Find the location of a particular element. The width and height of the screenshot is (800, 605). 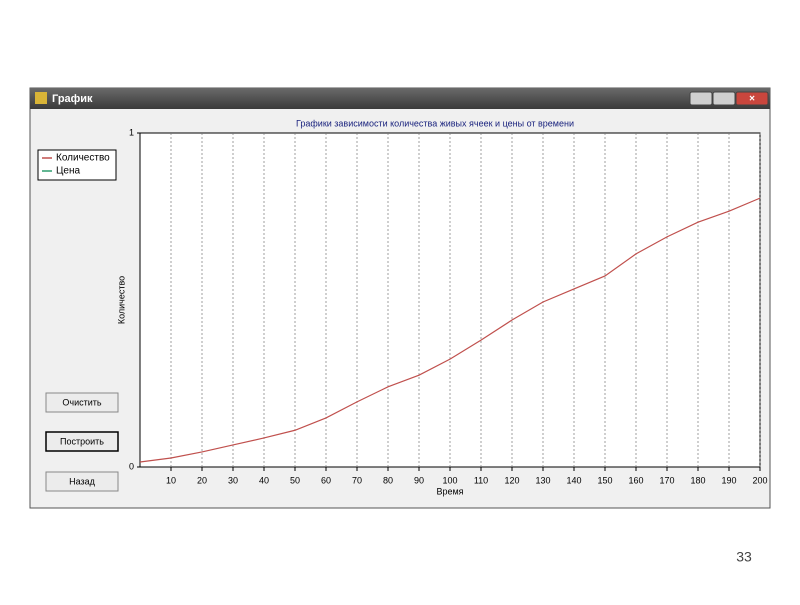

slide-number: 33 is located at coordinates (744, 557).